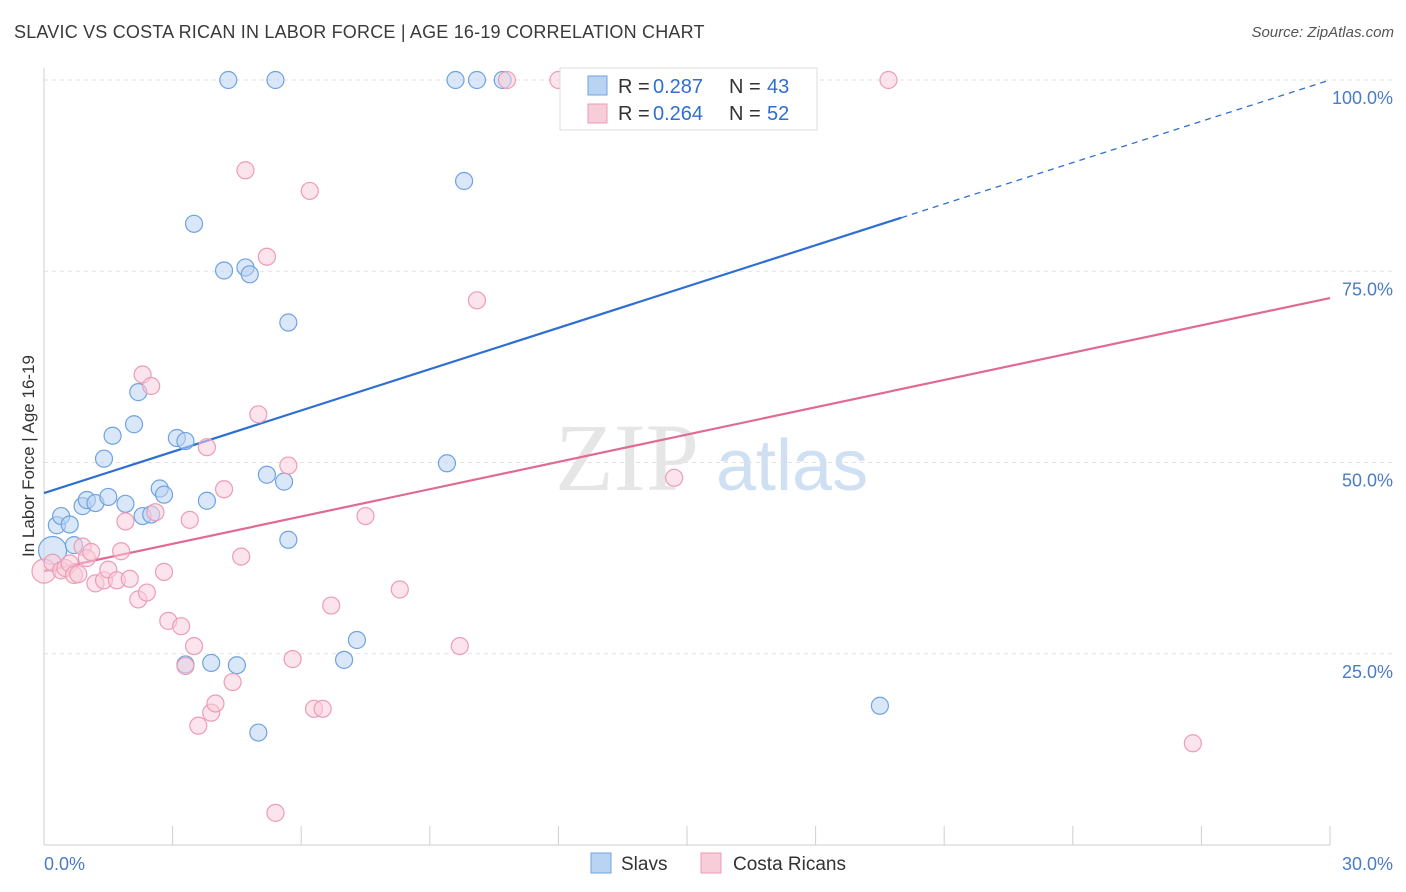  Describe the element at coordinates (1367, 289) in the screenshot. I see `y-tick-label-75: 75.0%` at that location.